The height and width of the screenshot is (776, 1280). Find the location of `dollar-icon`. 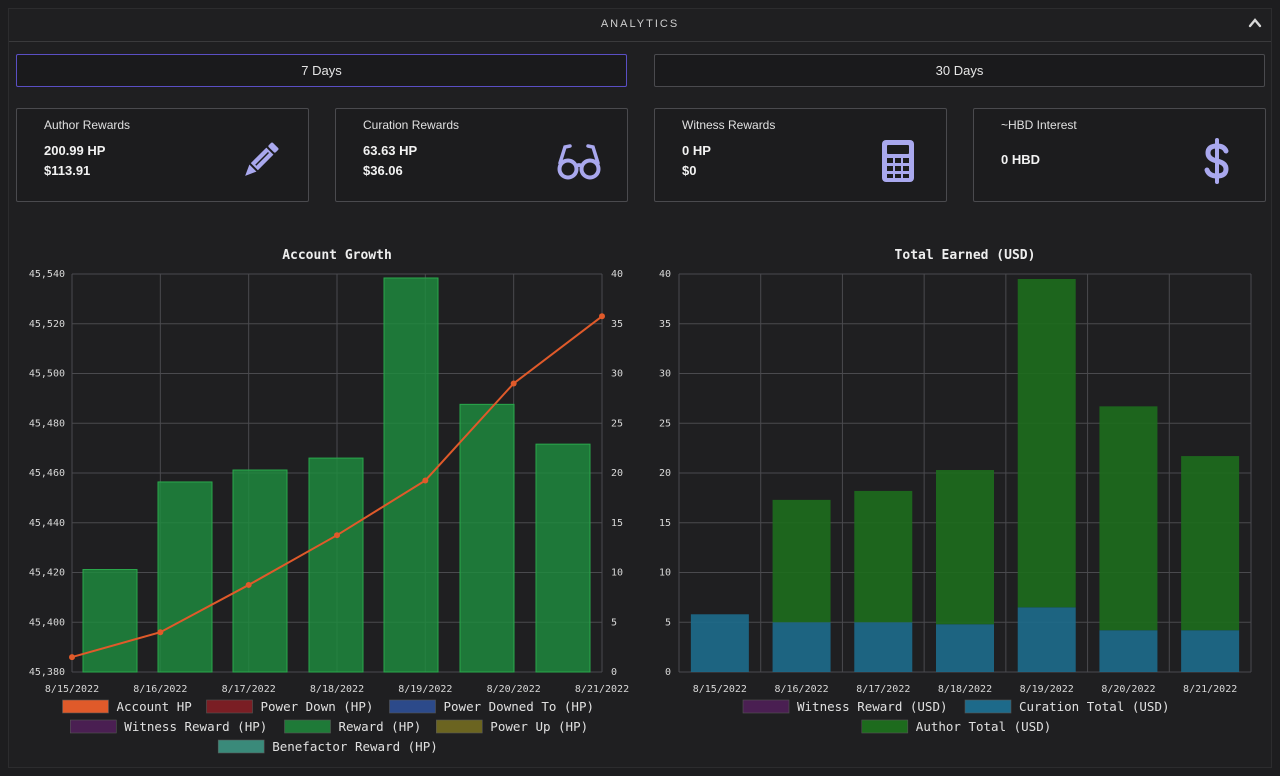

dollar-icon is located at coordinates (1216, 161).